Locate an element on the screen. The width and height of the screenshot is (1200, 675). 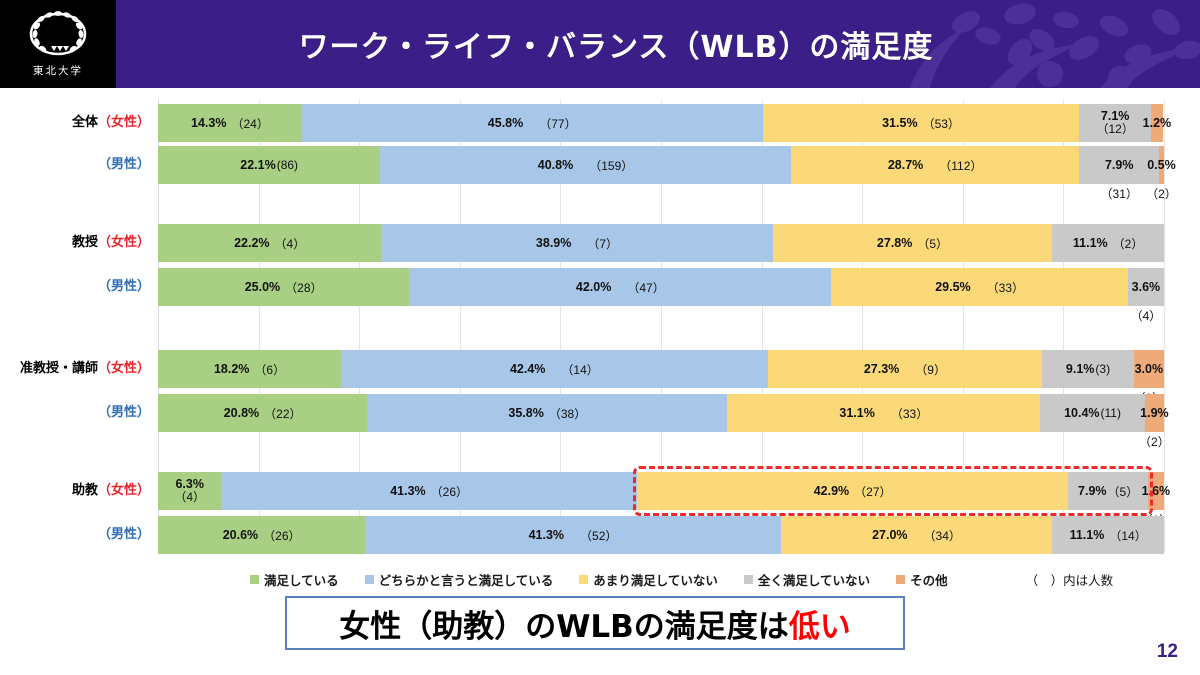
bar-segment-percent: 3.0% is located at coordinates (1149, 369).